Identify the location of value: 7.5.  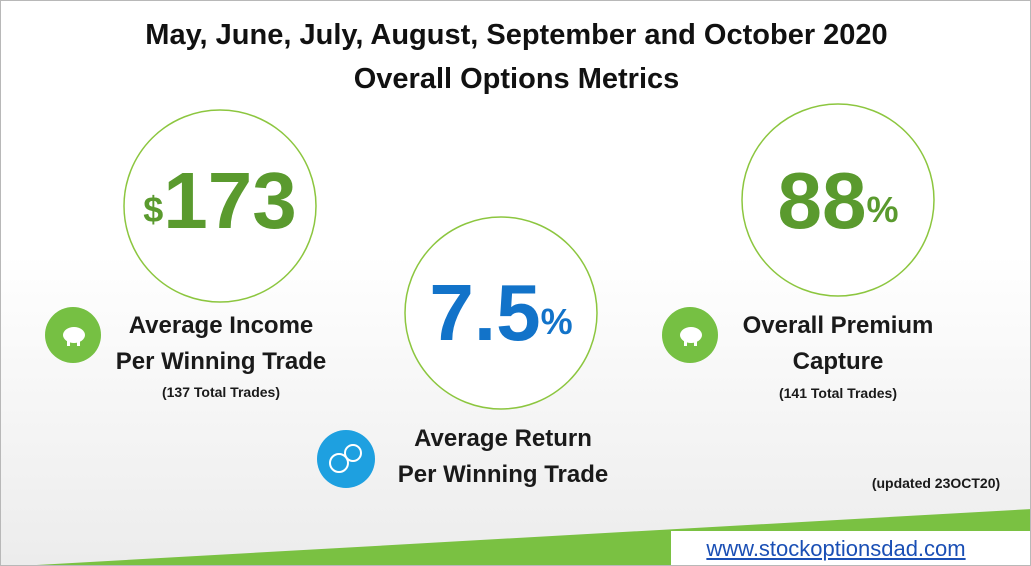
(485, 312).